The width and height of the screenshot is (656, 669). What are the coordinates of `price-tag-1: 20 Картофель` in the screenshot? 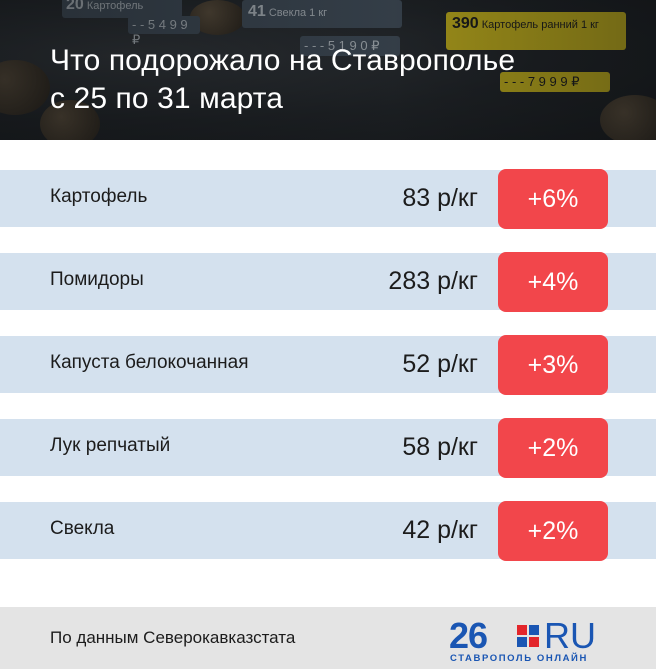 It's located at (122, 9).